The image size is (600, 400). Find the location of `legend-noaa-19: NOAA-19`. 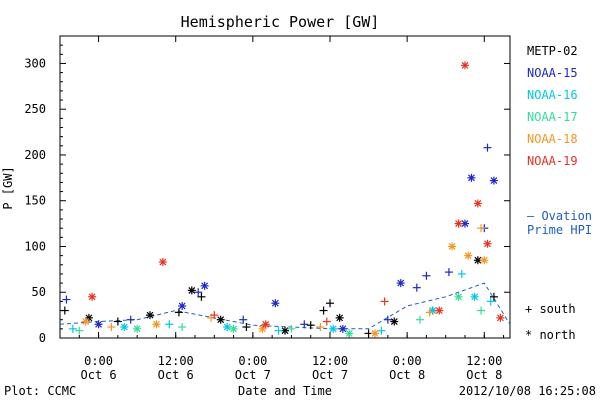

legend-noaa-19: NOAA-19 is located at coordinates (552, 161).